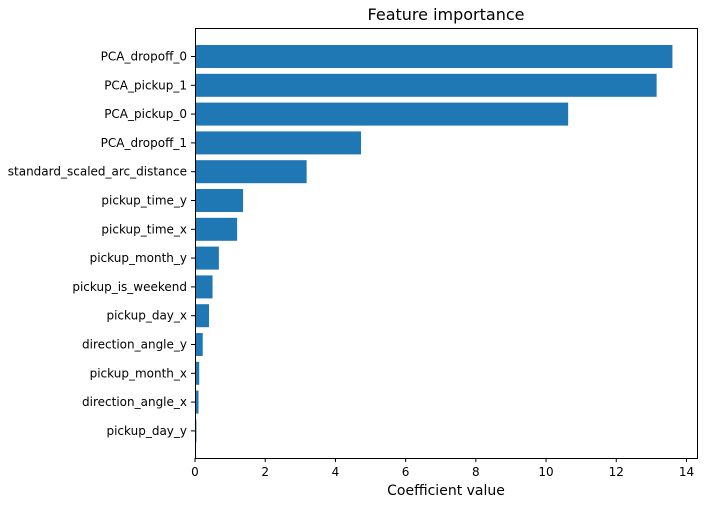 The height and width of the screenshot is (505, 704). I want to click on x-tick-label: 2, so click(265, 472).